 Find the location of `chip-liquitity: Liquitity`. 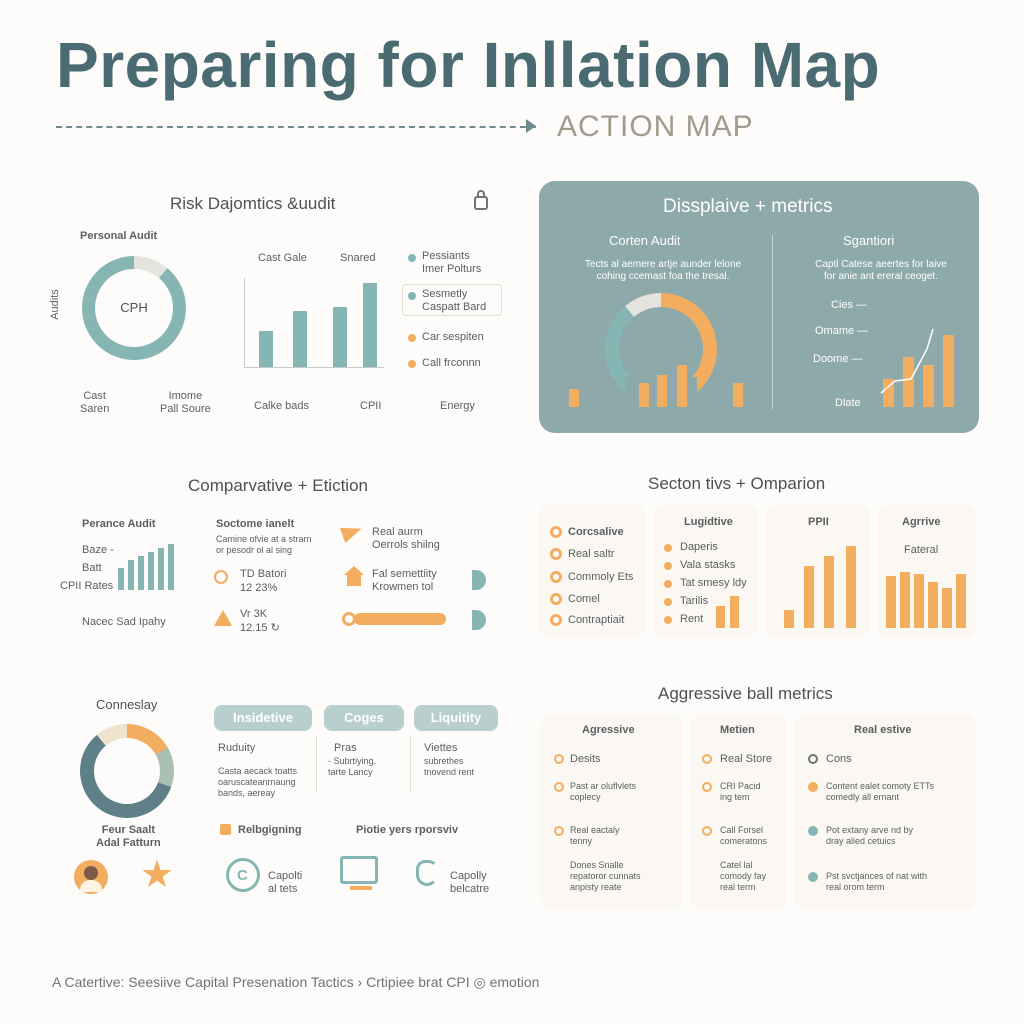

chip-liquitity: Liquitity is located at coordinates (456, 718).